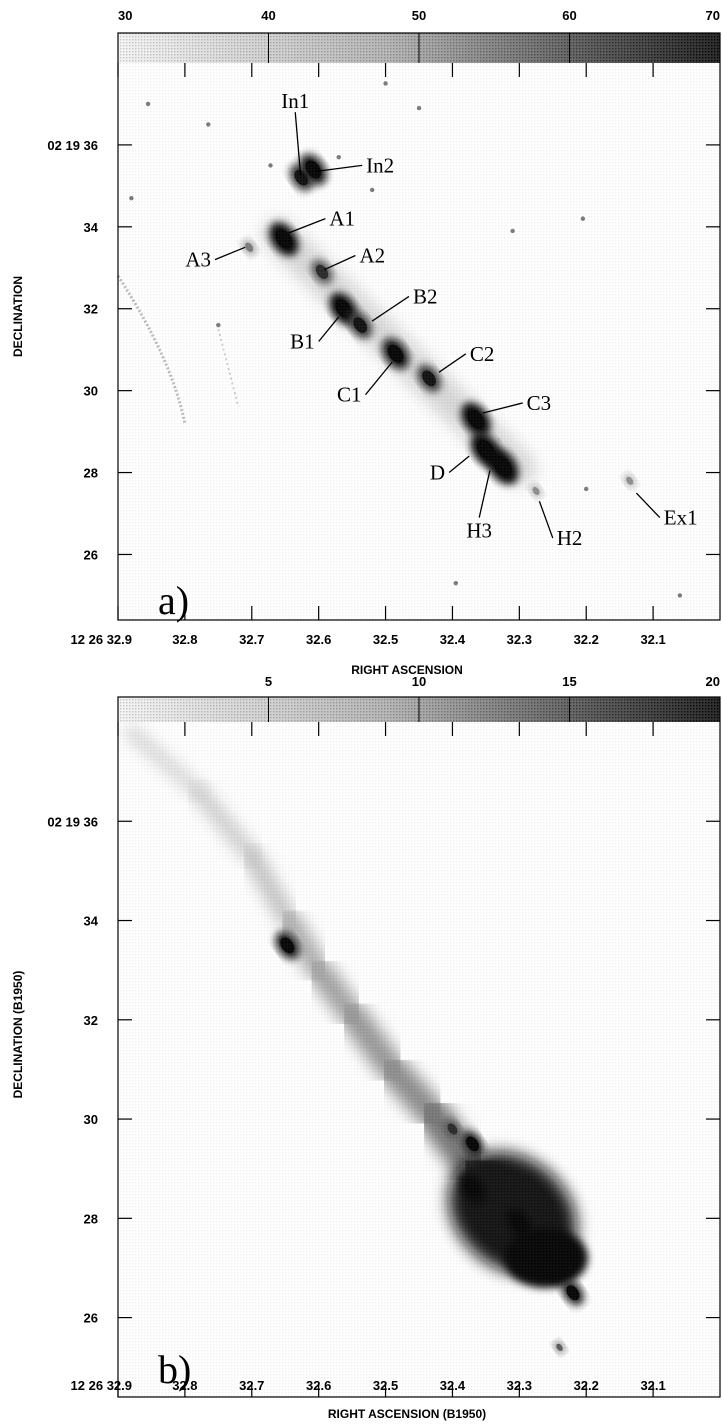  Describe the element at coordinates (18, 1035) in the screenshot. I see `y-axis-title: DECLINATION (B1950)` at that location.